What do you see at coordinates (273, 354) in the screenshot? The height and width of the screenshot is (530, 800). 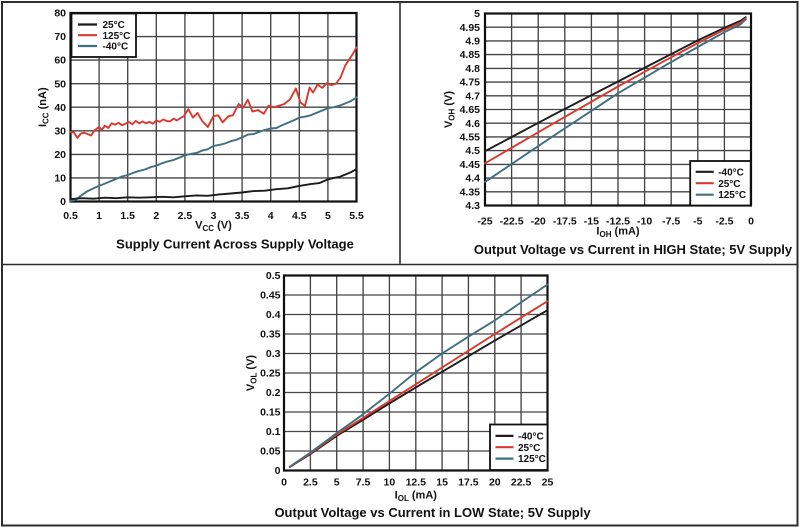 I see `svg-text: 0.3` at bounding box center [273, 354].